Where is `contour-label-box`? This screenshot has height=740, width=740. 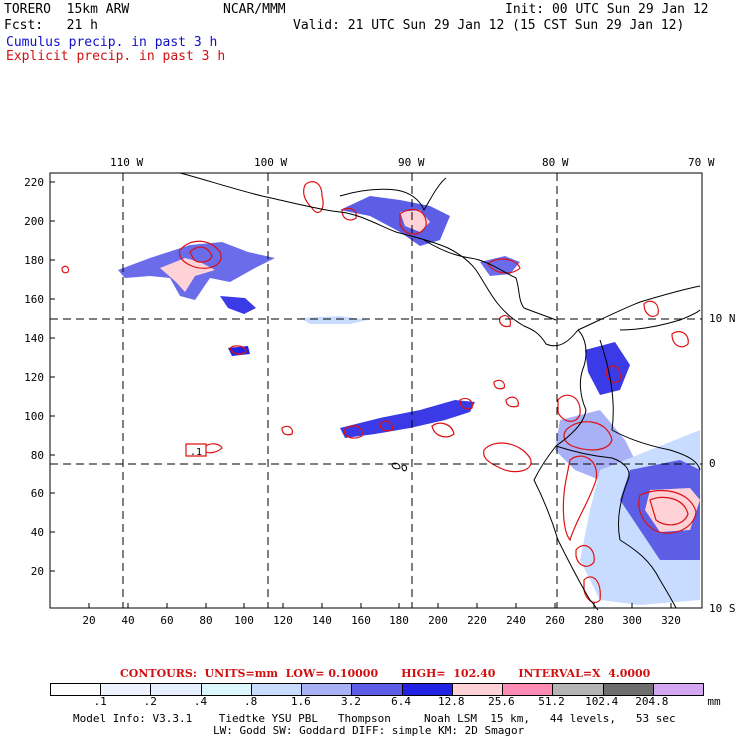
contour-label-box is located at coordinates (196, 450).